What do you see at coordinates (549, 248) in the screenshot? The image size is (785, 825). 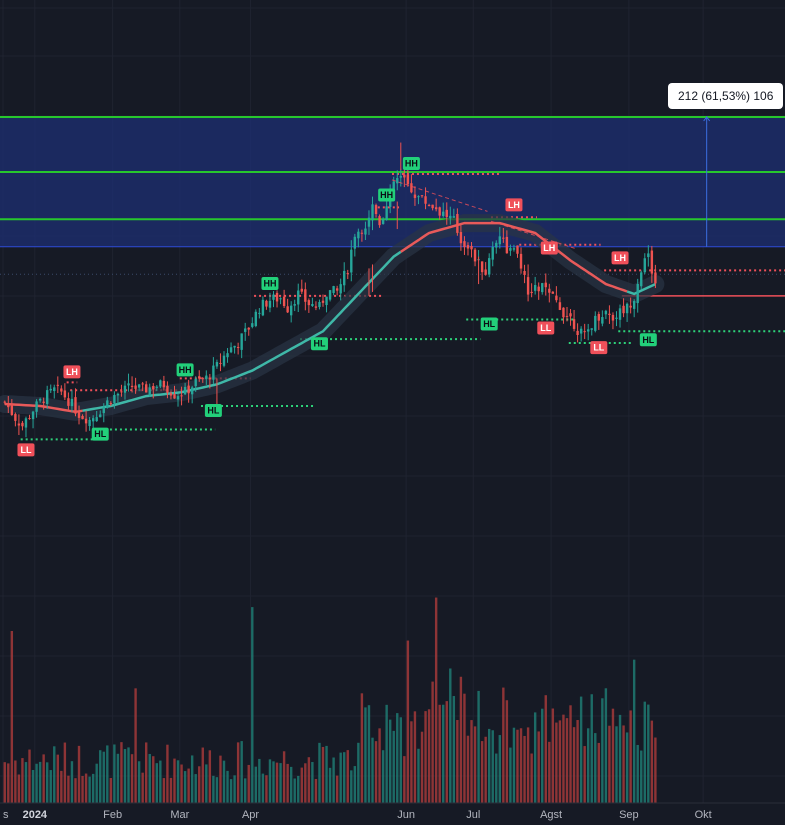 I see `tag-label: LH` at bounding box center [549, 248].